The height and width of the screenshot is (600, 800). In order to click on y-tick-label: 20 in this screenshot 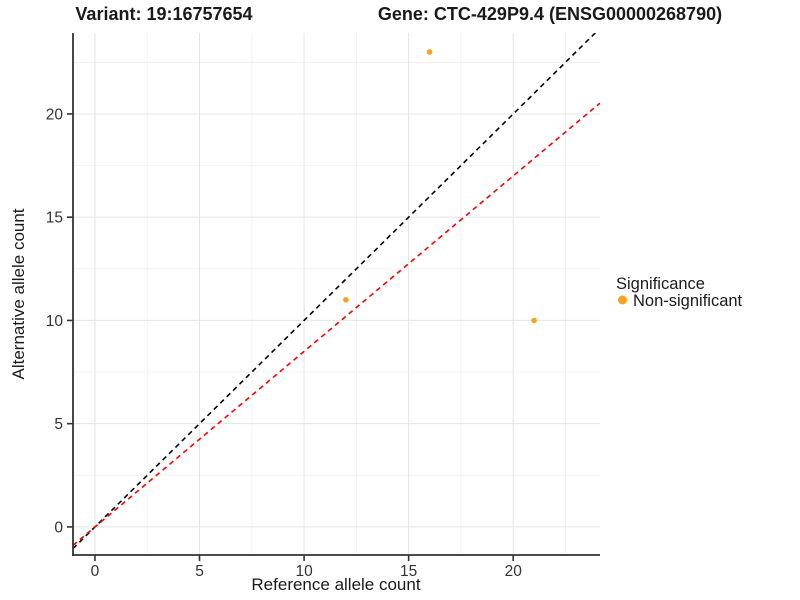, I will do `click(55, 114)`.